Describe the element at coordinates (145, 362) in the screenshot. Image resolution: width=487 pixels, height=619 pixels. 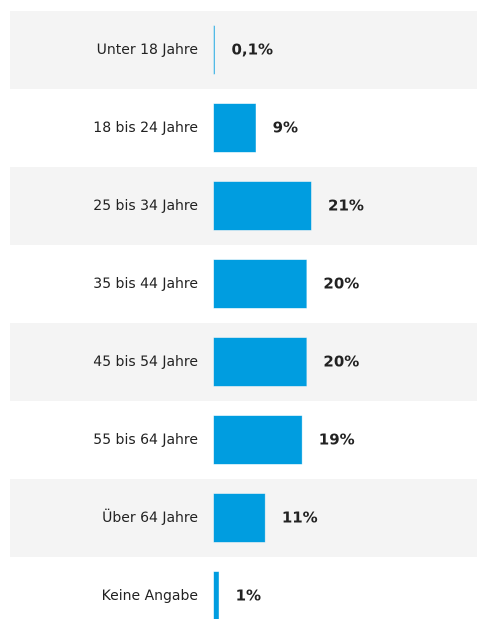
I see `category-label: 45 bis 54 Jahre` at that location.